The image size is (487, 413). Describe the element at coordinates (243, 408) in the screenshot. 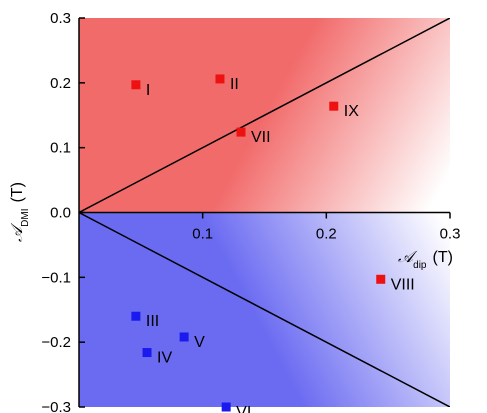

I see `point-label: VI` at that location.